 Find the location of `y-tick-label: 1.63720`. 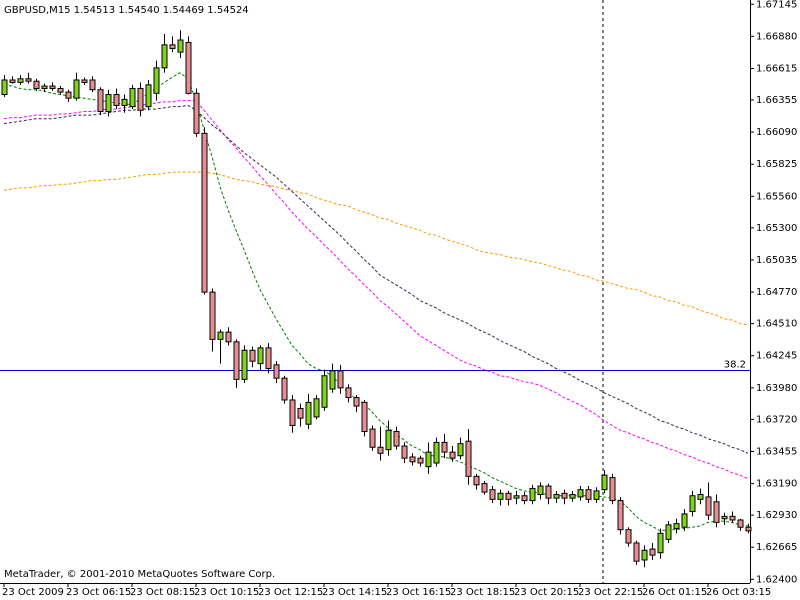

y-tick-label: 1.63720 is located at coordinates (776, 419).